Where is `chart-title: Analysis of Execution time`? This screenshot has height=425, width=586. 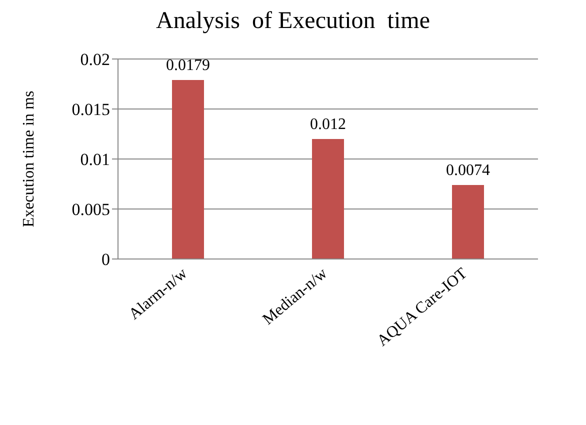
chart-title: Analysis of Execution time is located at coordinates (293, 21).